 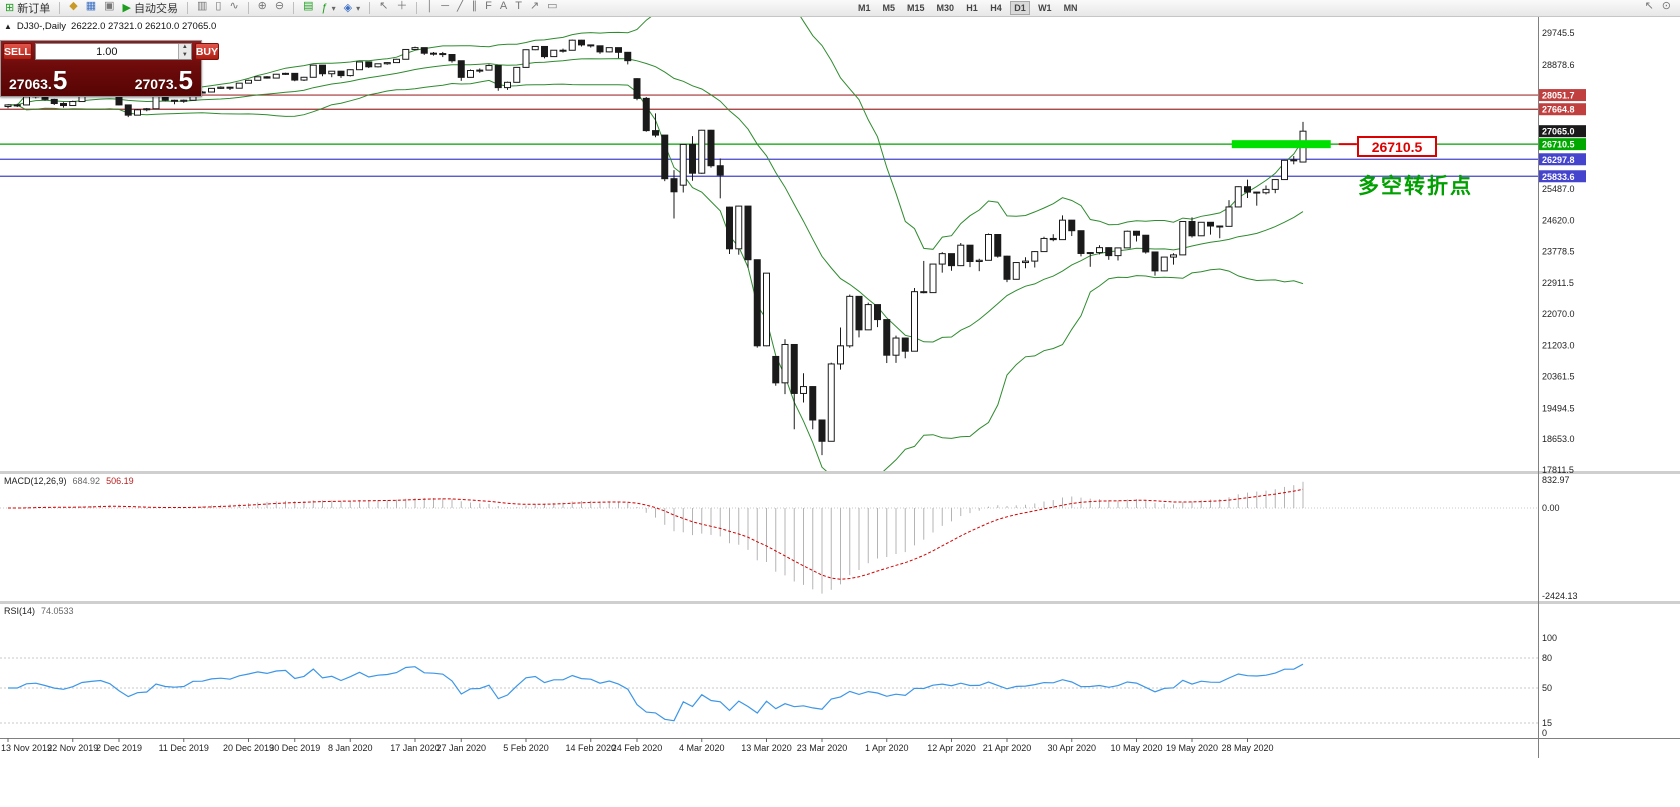 I want to click on timeframe-toolbar: M1 M5 M15 M30 H1 H4 D1 W1 MN, so click(x=968, y=8).